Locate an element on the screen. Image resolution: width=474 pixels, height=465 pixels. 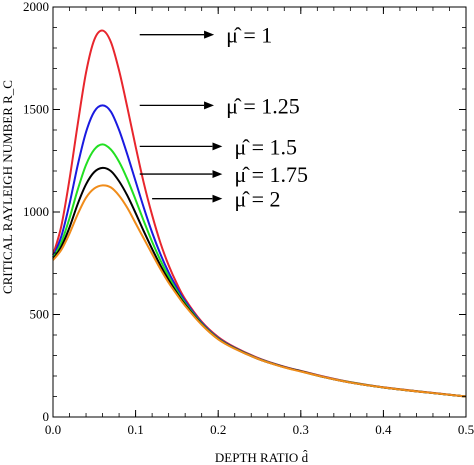
y-tick-label: 500 is located at coordinates (40, 314).